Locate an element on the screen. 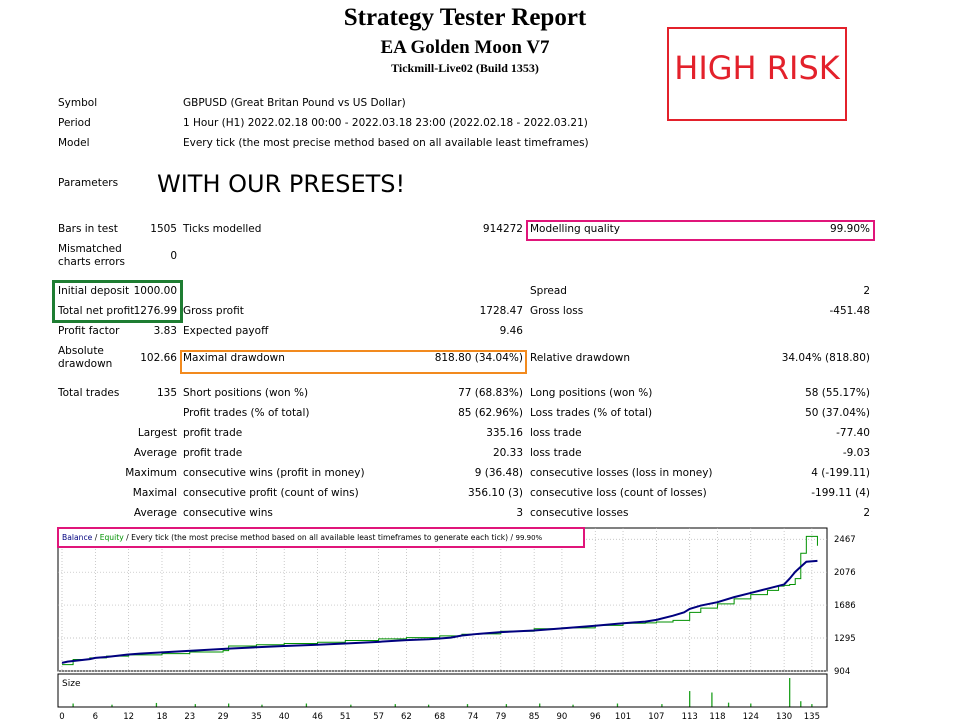 The height and width of the screenshot is (725, 960). quality-label: Modelling quality is located at coordinates (575, 229).